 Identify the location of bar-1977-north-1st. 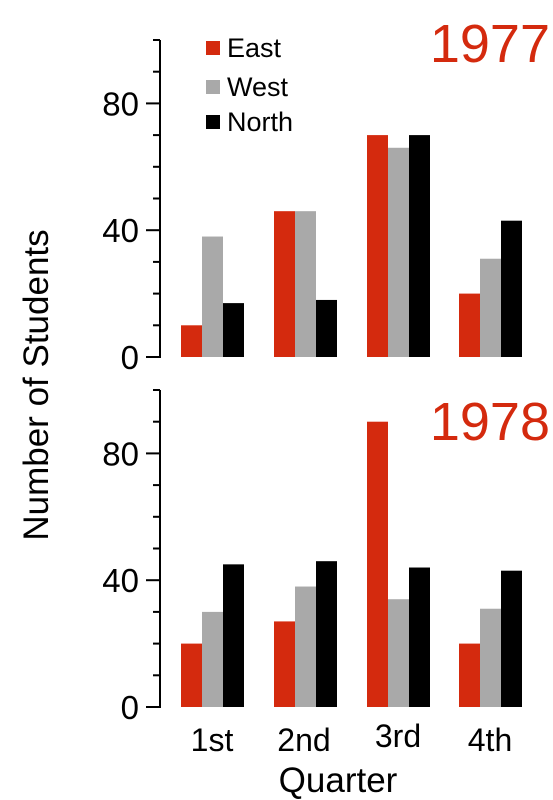
(233, 330).